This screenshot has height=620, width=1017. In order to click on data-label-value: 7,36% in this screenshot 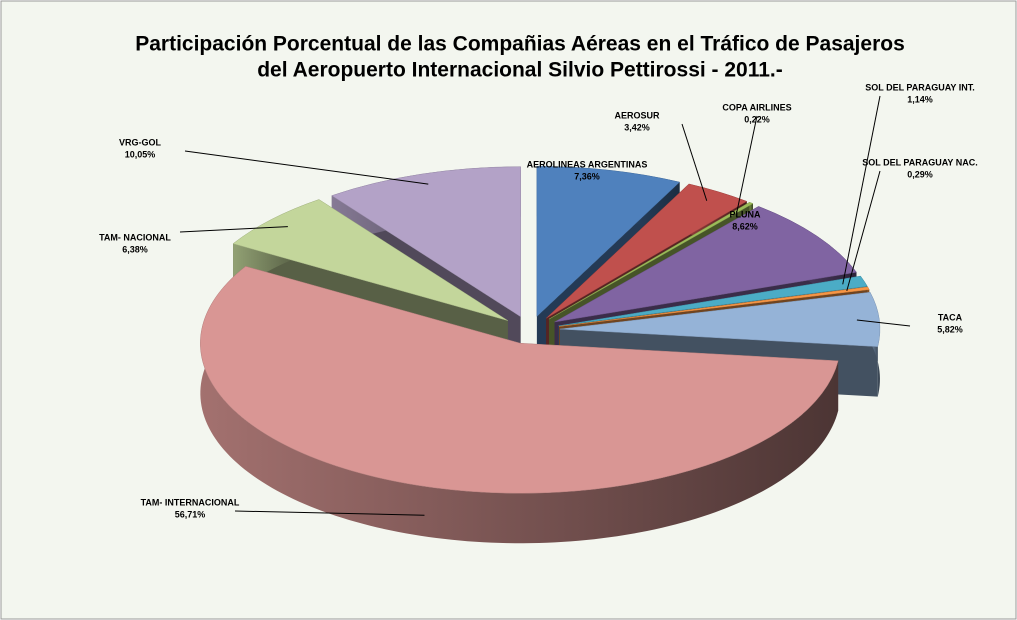, I will do `click(587, 176)`.